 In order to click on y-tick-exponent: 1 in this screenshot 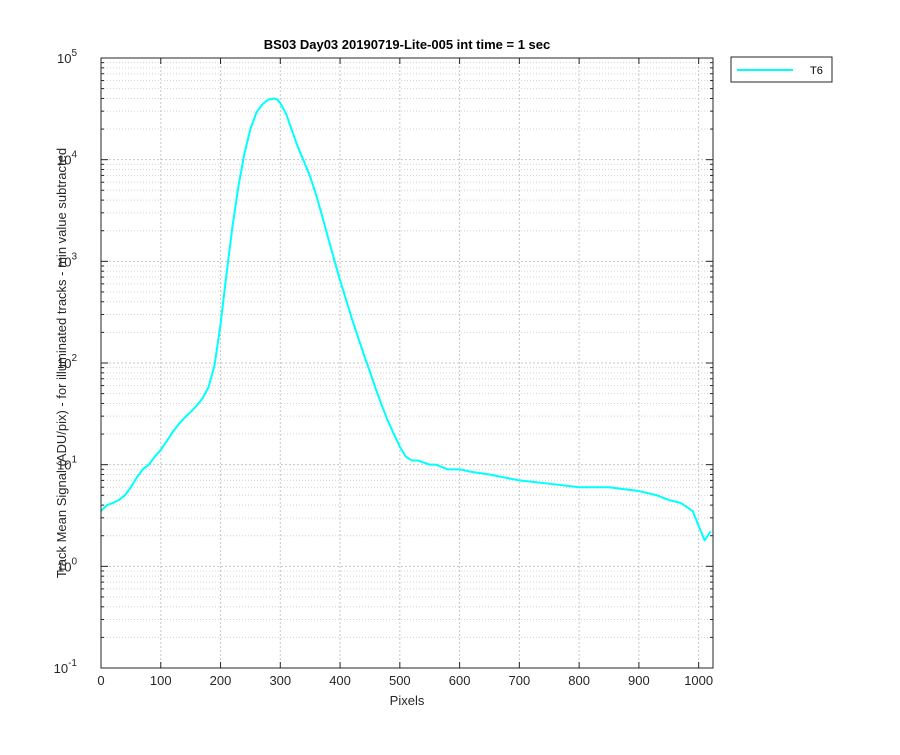, I will do `click(74, 460)`.